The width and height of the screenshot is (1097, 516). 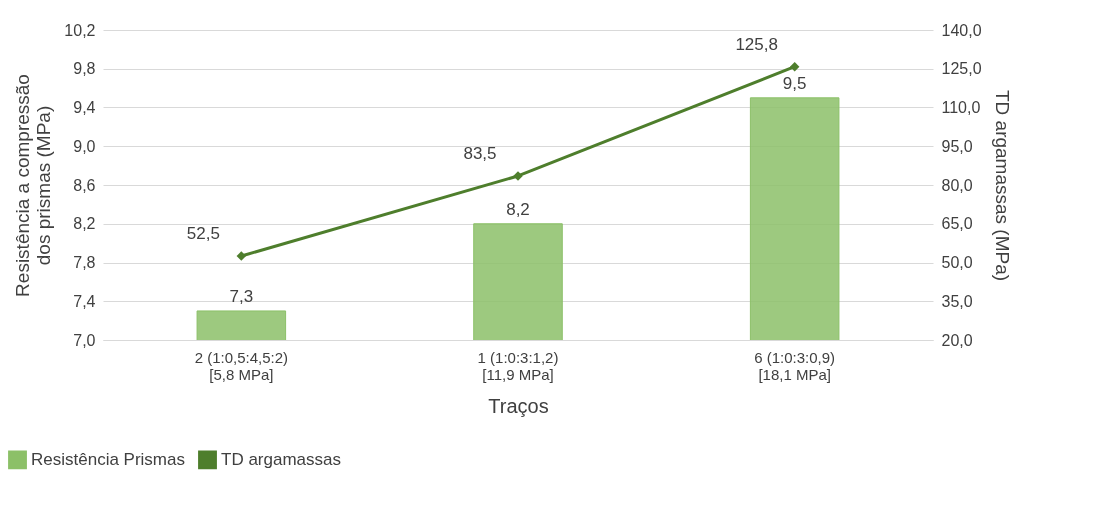 I want to click on y2-tick-label: 35,0, so click(x=957, y=301).